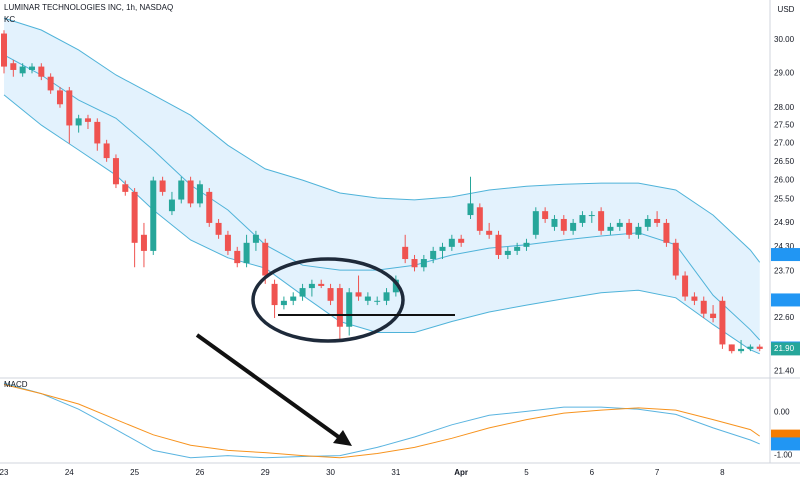 Image resolution: width=800 pixels, height=481 pixels. What do you see at coordinates (784, 180) in the screenshot?
I see `y-tick-label: 26.00` at bounding box center [784, 180].